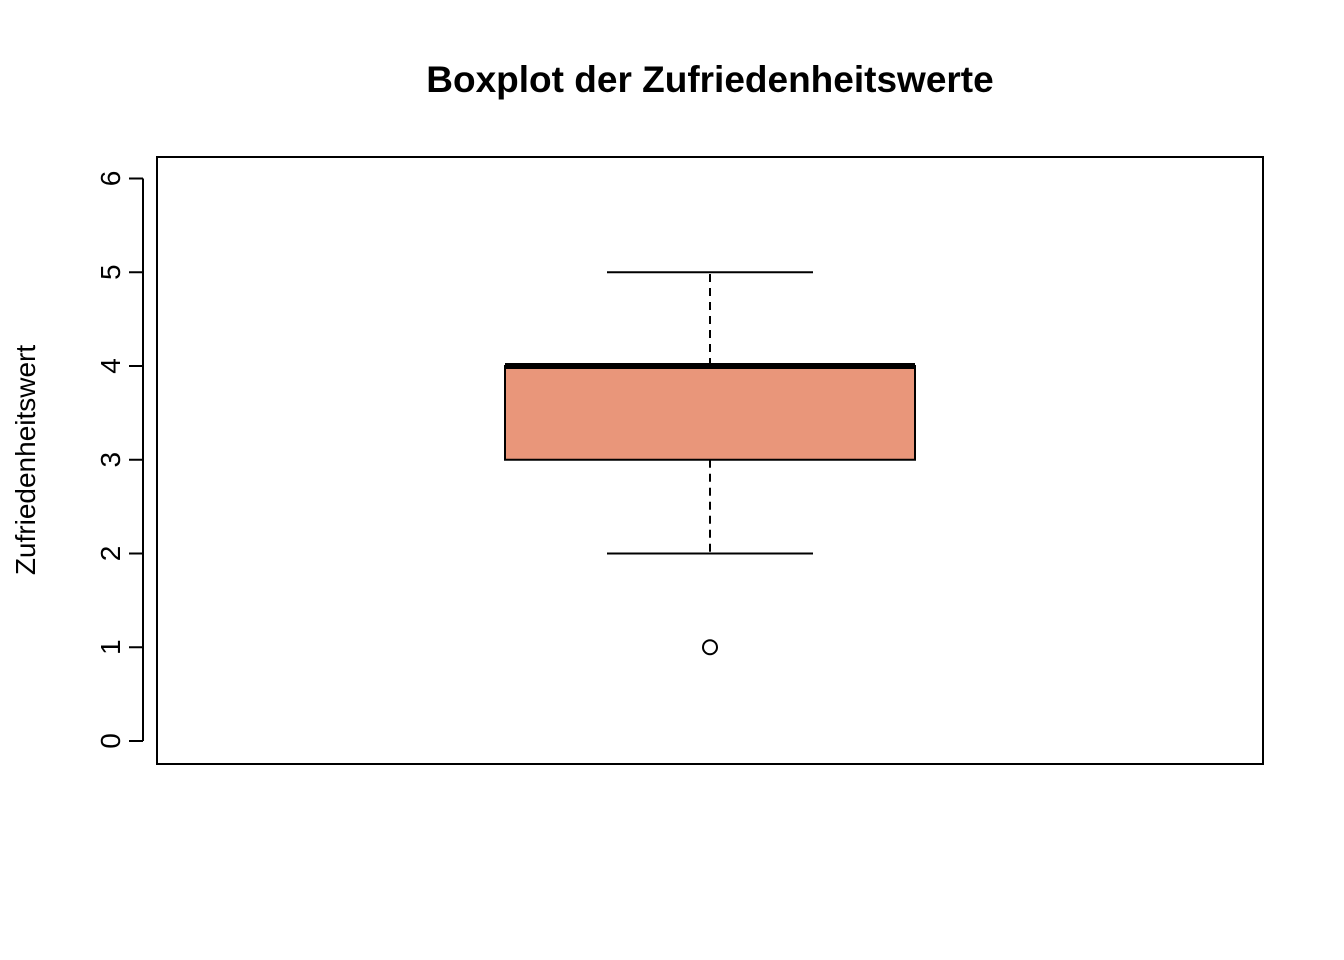  I want to click on y-tick-label: 0, so click(110, 741).